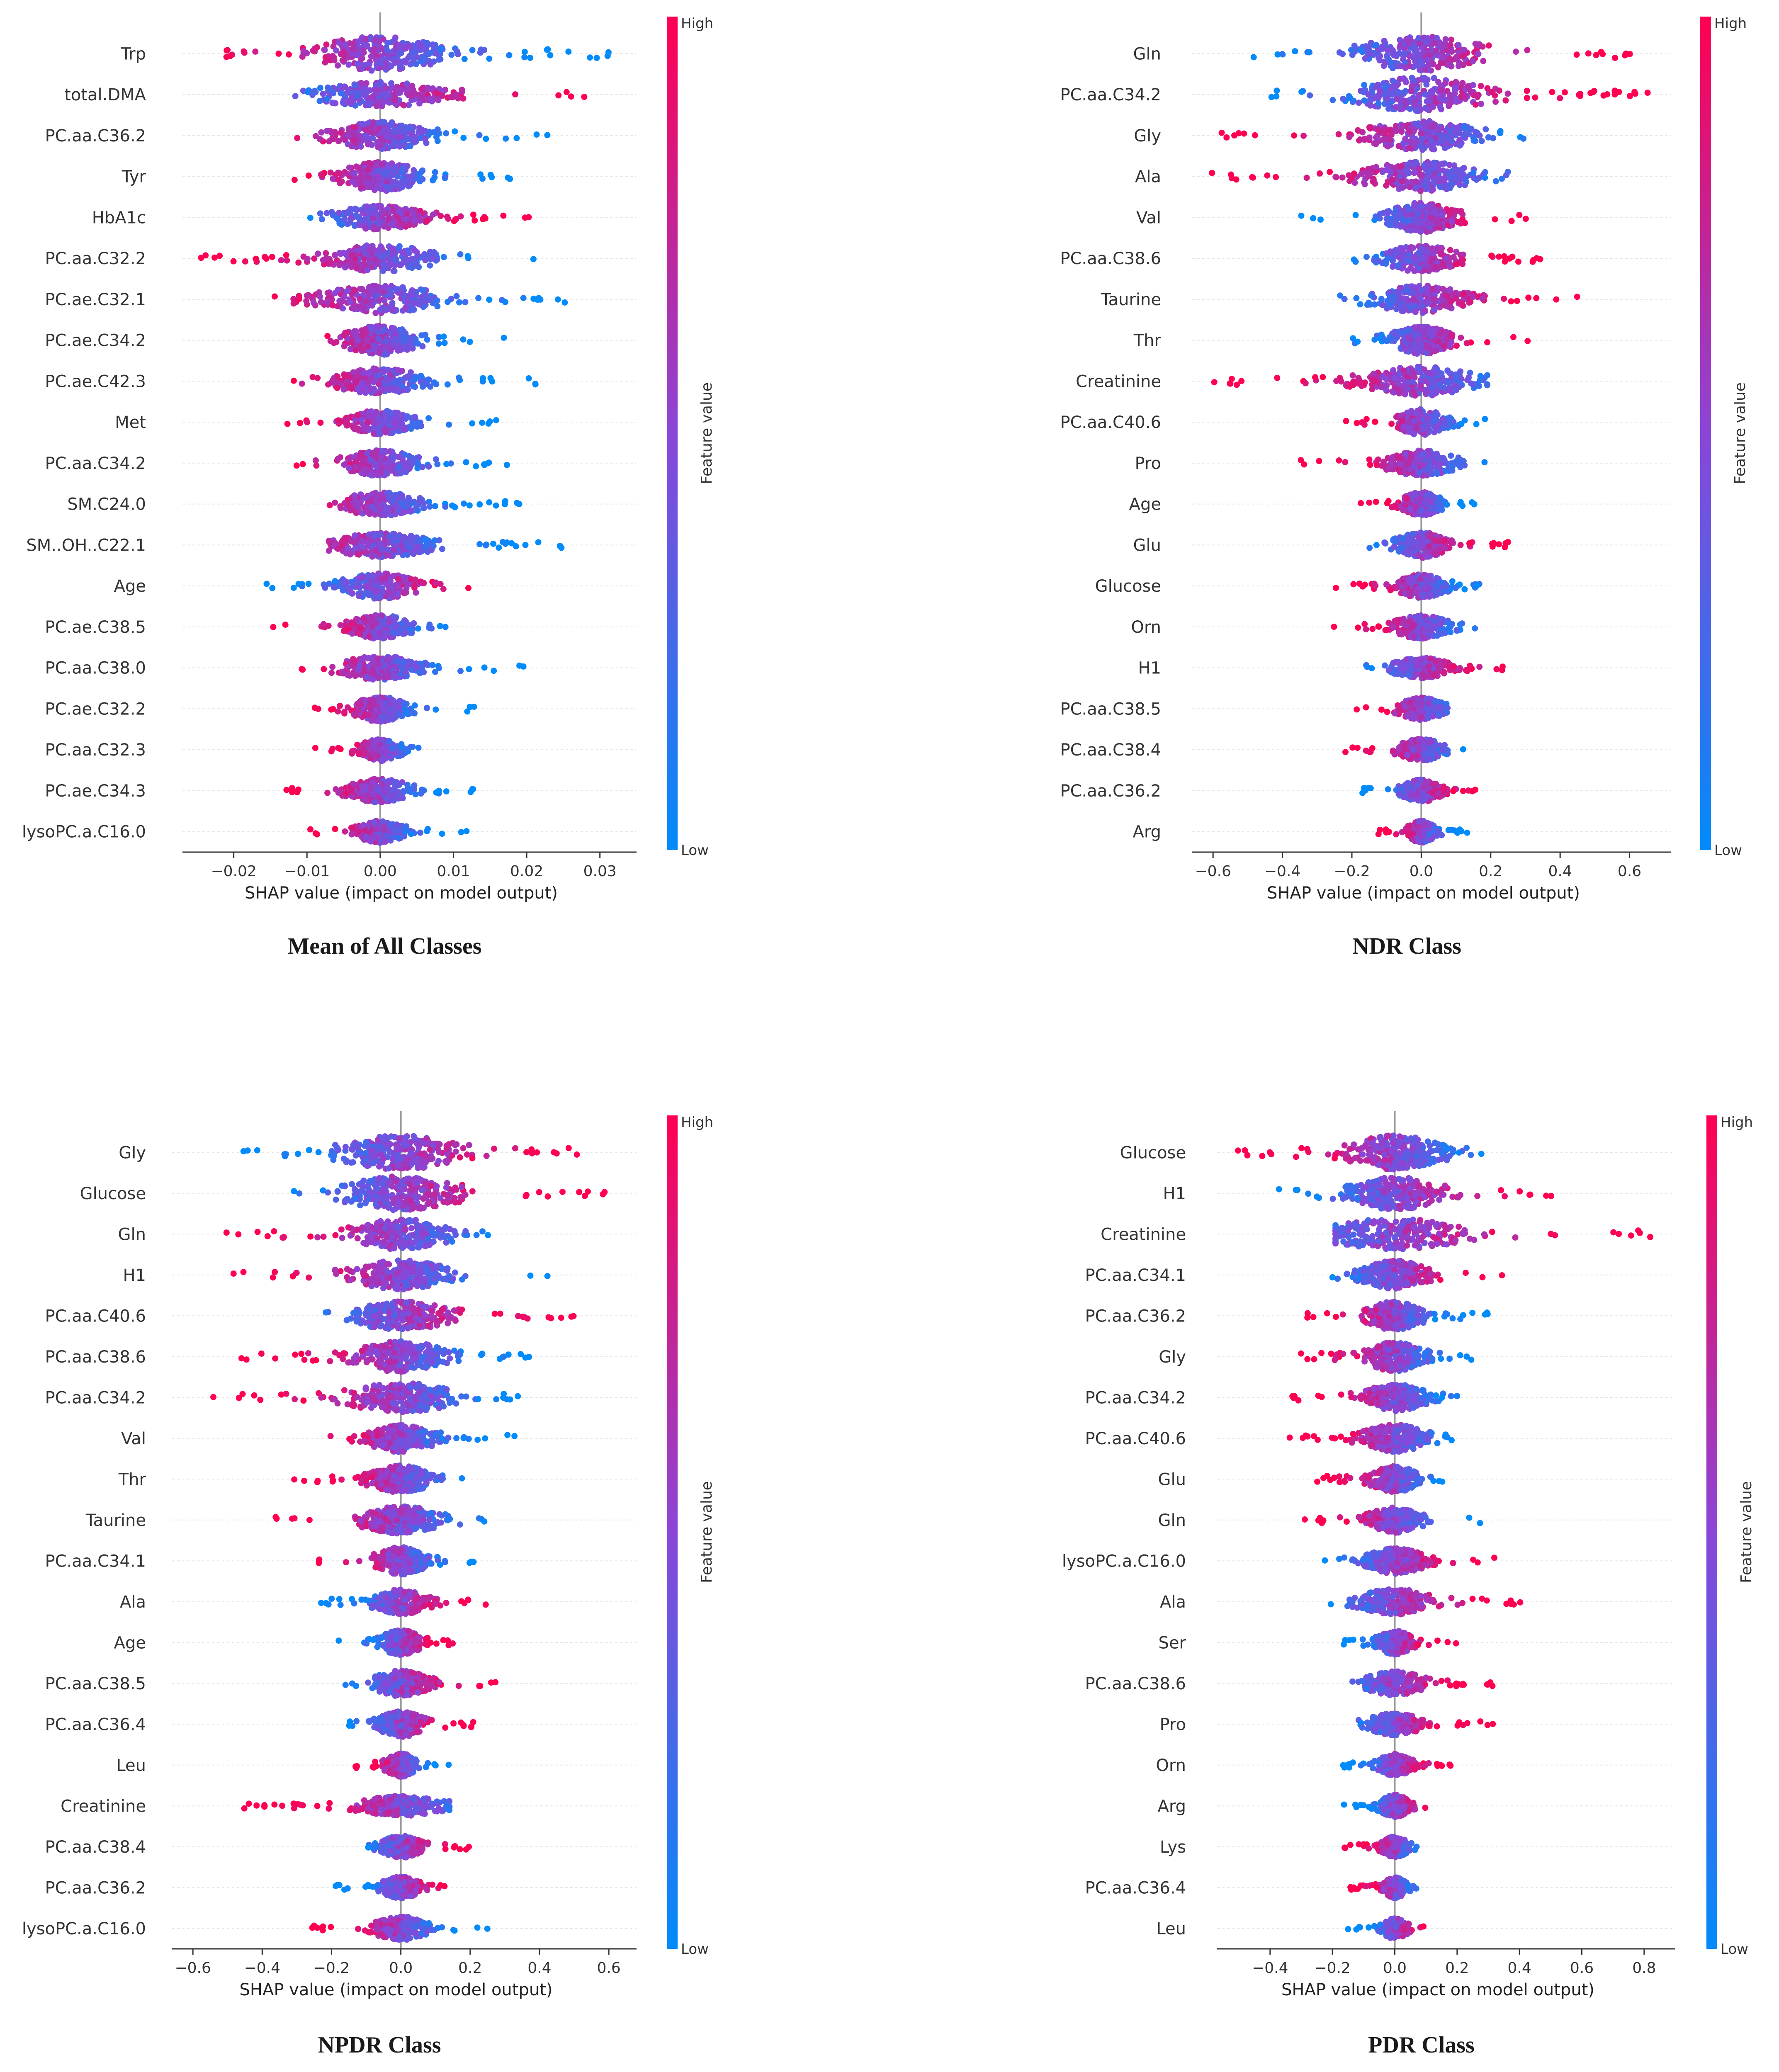 This screenshot has width=1779, height=2072. Describe the element at coordinates (453, 871) in the screenshot. I see `x-tick-label: 0.01` at that location.